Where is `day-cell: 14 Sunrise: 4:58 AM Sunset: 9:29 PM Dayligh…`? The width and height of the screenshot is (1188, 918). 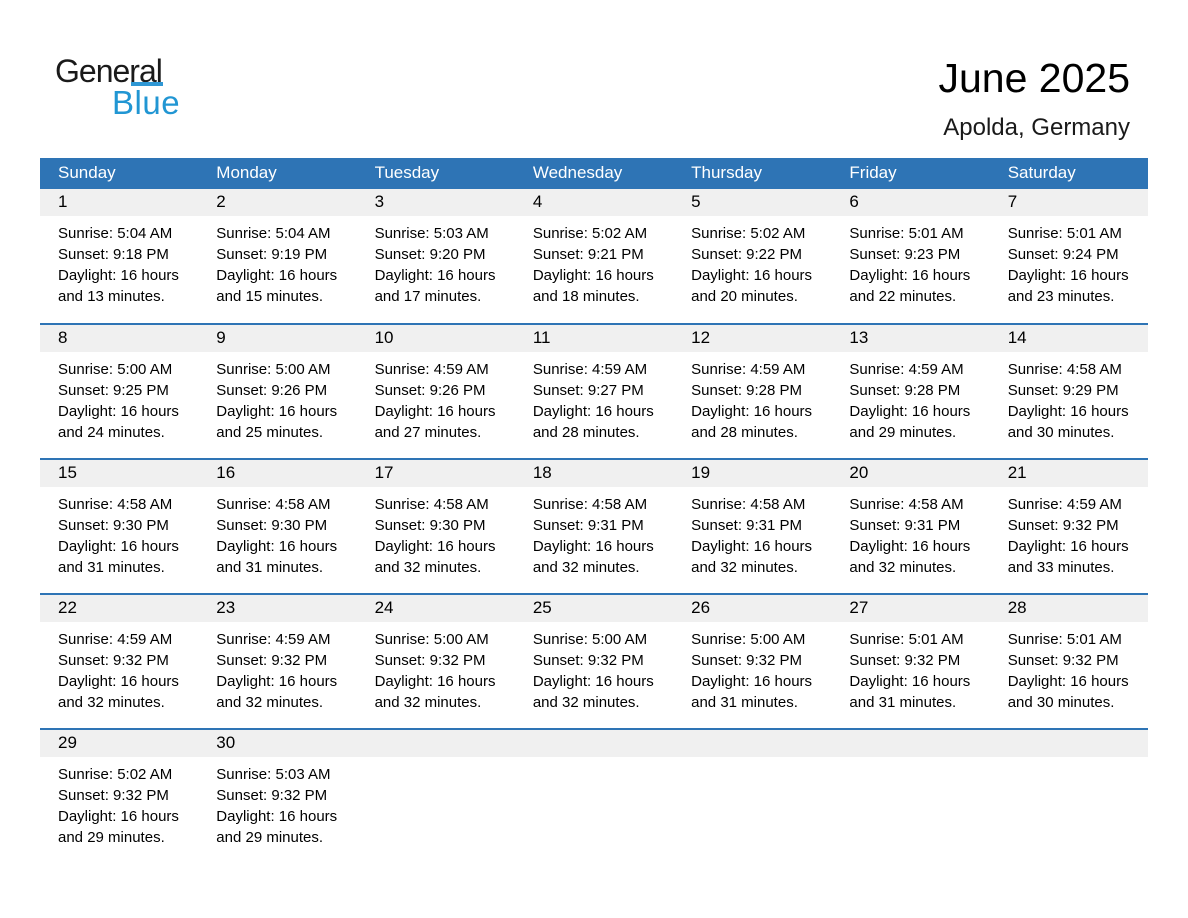
day-cell: 14 Sunrise: 4:58 AM Sunset: 9:29 PM Dayligh… is located at coordinates (1068, 391).